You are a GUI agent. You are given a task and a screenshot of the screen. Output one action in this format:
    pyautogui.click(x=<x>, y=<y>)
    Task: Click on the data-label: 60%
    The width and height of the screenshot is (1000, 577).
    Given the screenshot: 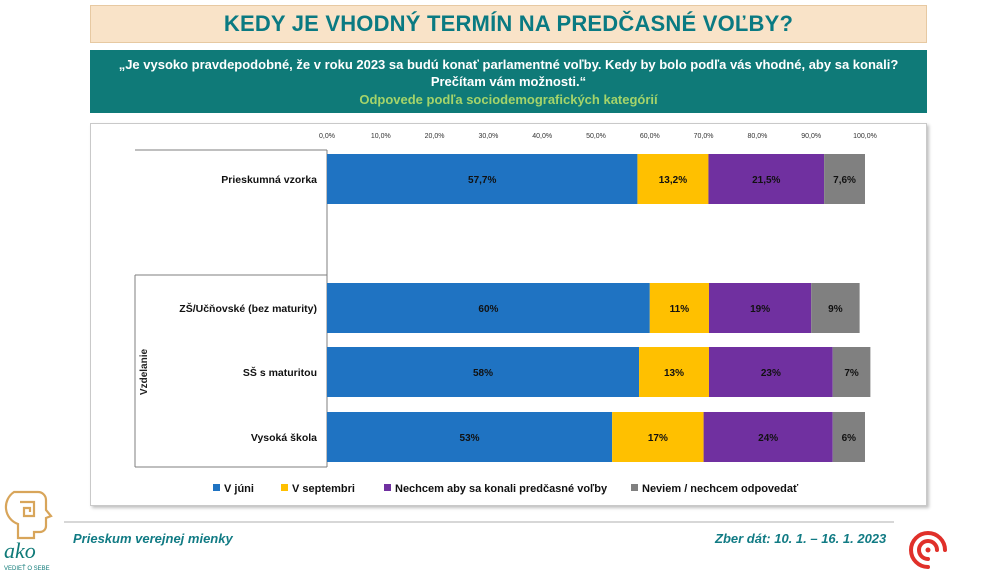 What is the action you would take?
    pyautogui.click(x=488, y=309)
    